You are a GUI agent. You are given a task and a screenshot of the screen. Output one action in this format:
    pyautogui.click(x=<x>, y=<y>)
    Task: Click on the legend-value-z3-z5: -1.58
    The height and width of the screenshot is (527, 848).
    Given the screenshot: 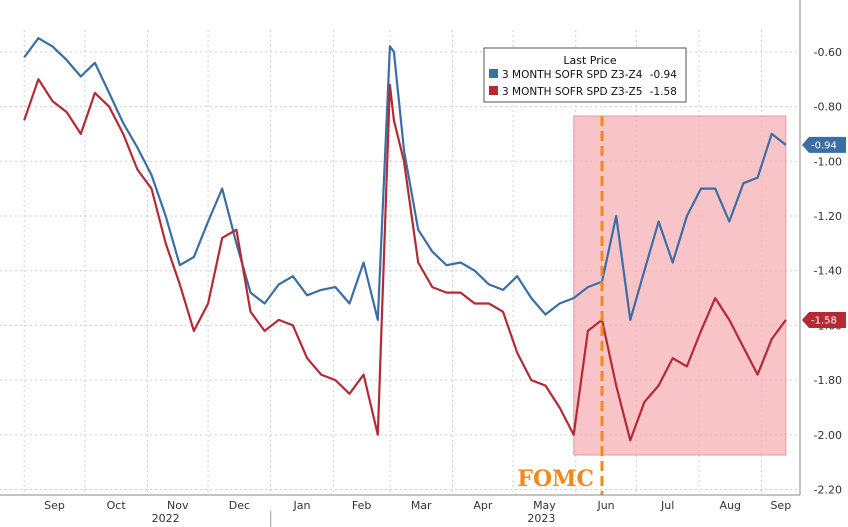 What is the action you would take?
    pyautogui.click(x=663, y=92)
    